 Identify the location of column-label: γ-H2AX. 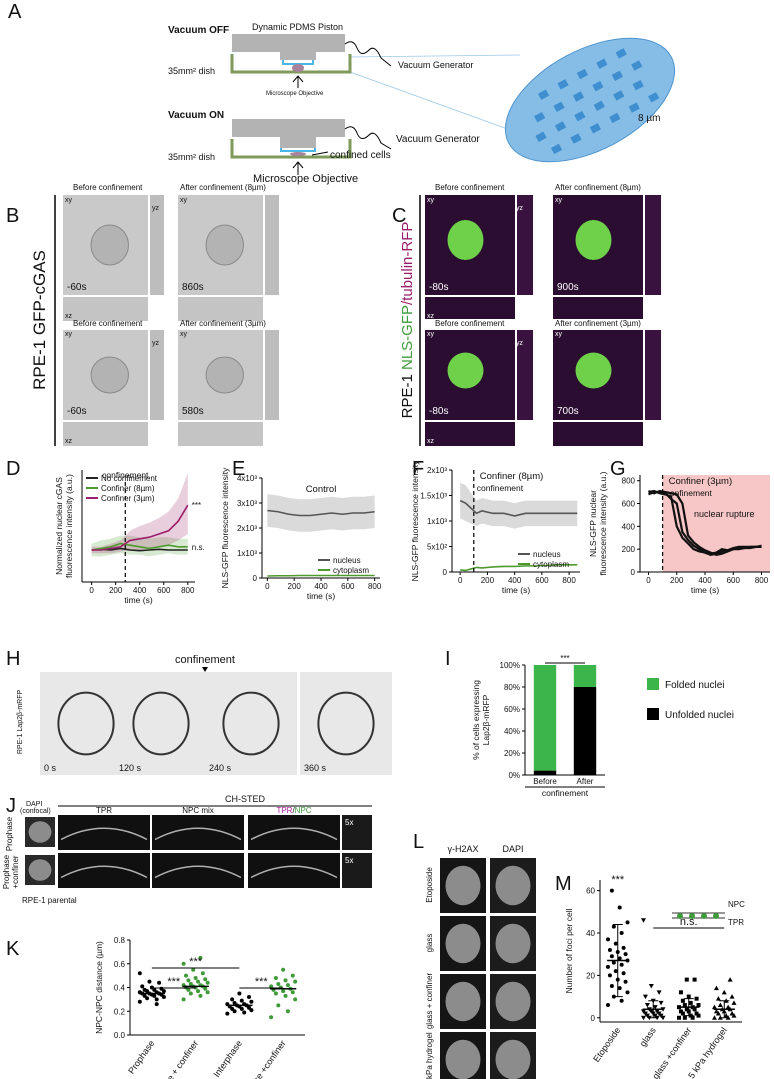
(462, 849).